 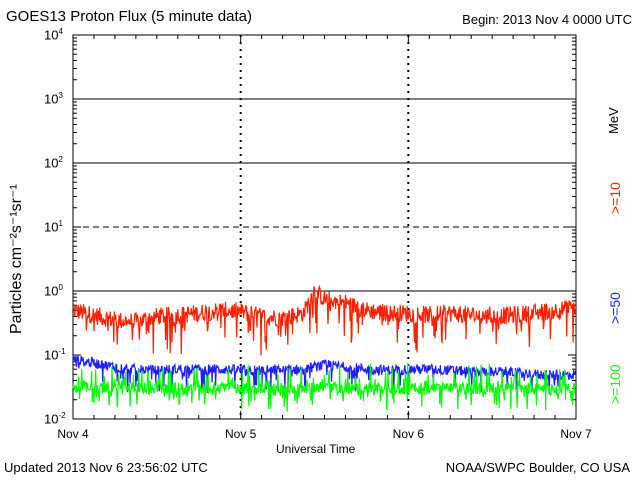 I want to click on y-tick-label: 10⁴, so click(x=53, y=35).